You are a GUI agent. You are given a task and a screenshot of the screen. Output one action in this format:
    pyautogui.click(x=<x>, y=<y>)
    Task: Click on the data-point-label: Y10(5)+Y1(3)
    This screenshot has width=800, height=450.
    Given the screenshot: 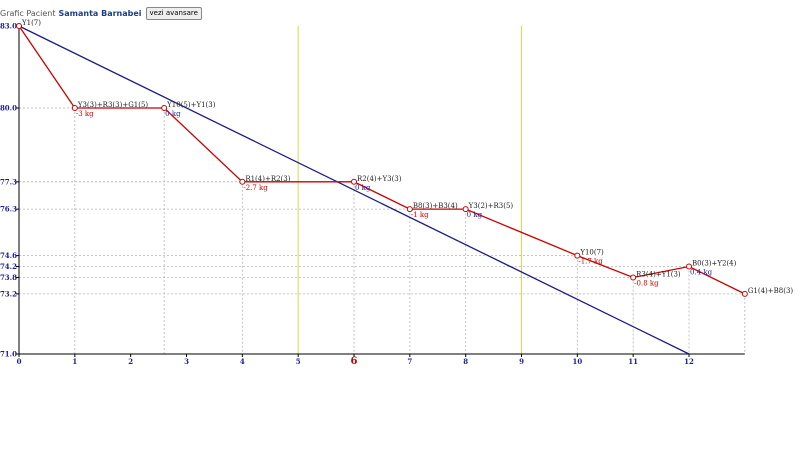 What is the action you would take?
    pyautogui.click(x=191, y=105)
    